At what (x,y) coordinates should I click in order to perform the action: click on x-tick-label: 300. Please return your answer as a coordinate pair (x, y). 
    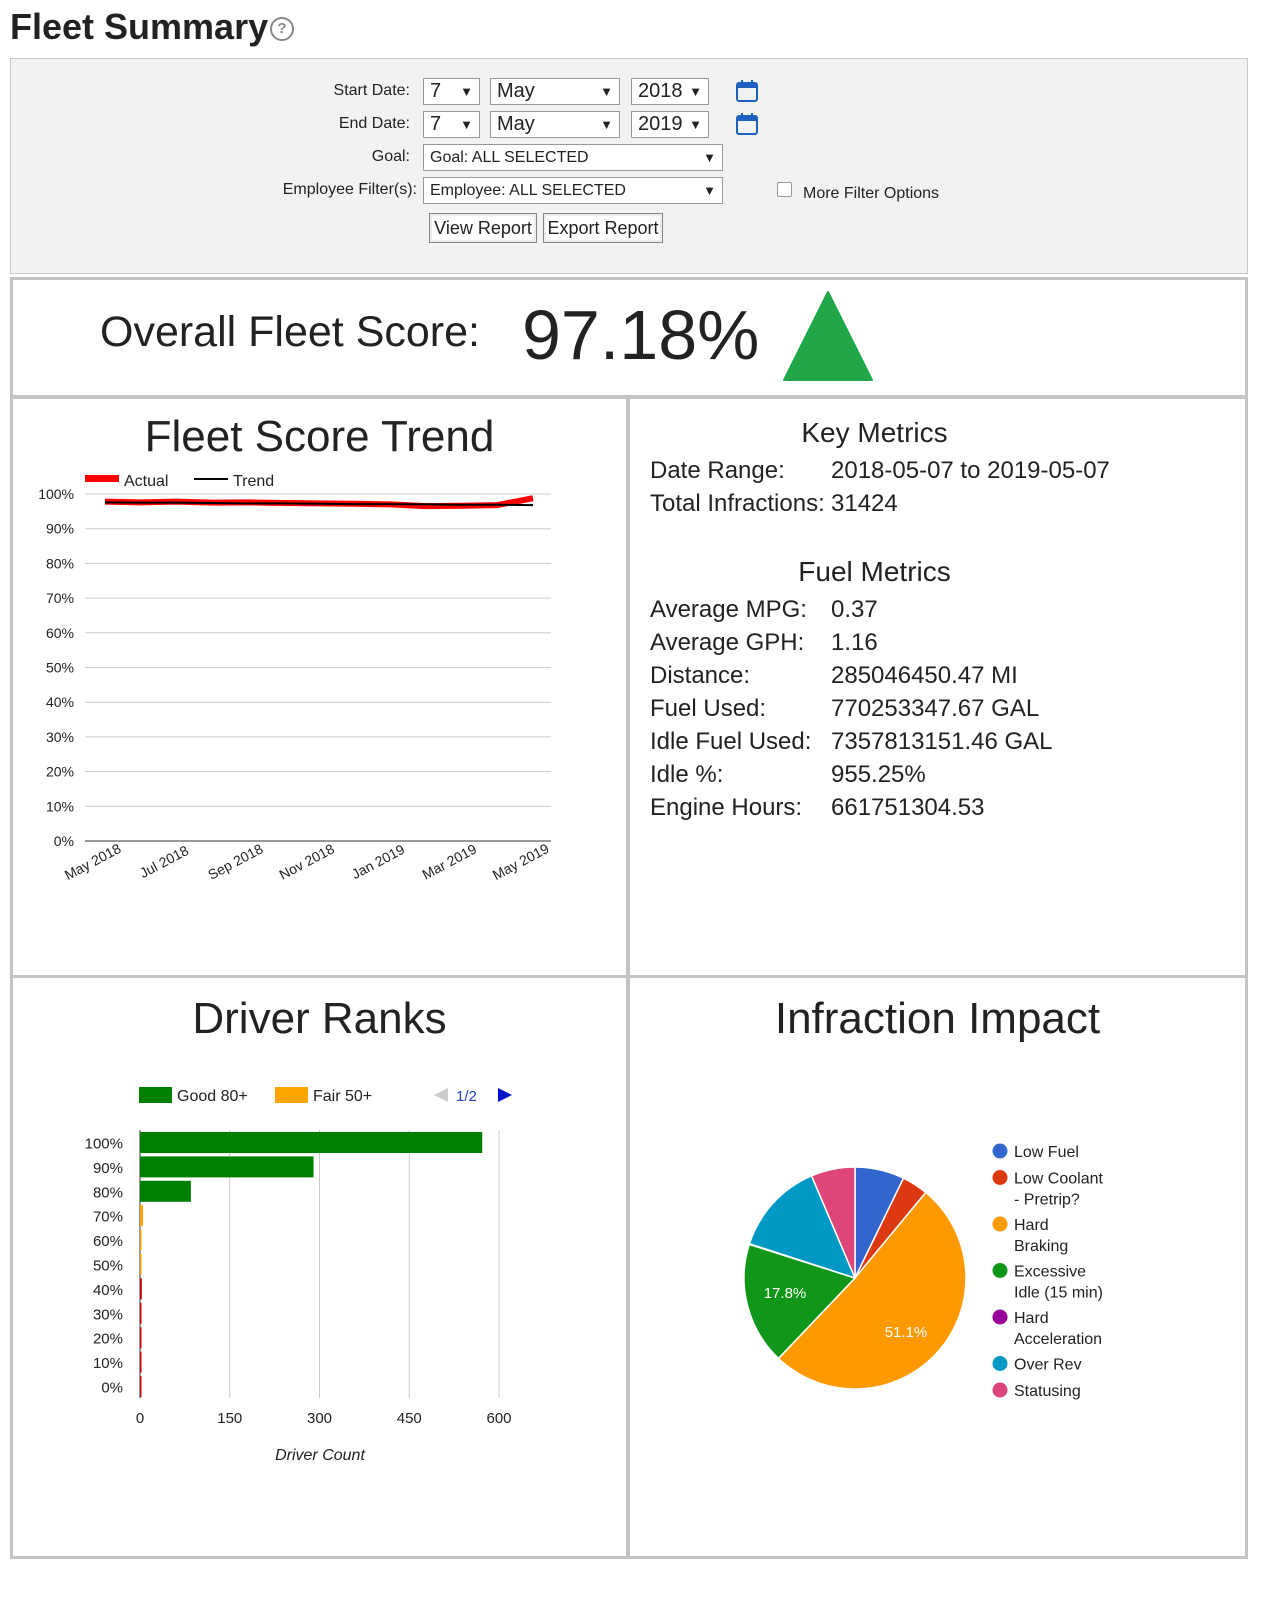
    Looking at the image, I should click on (319, 1418).